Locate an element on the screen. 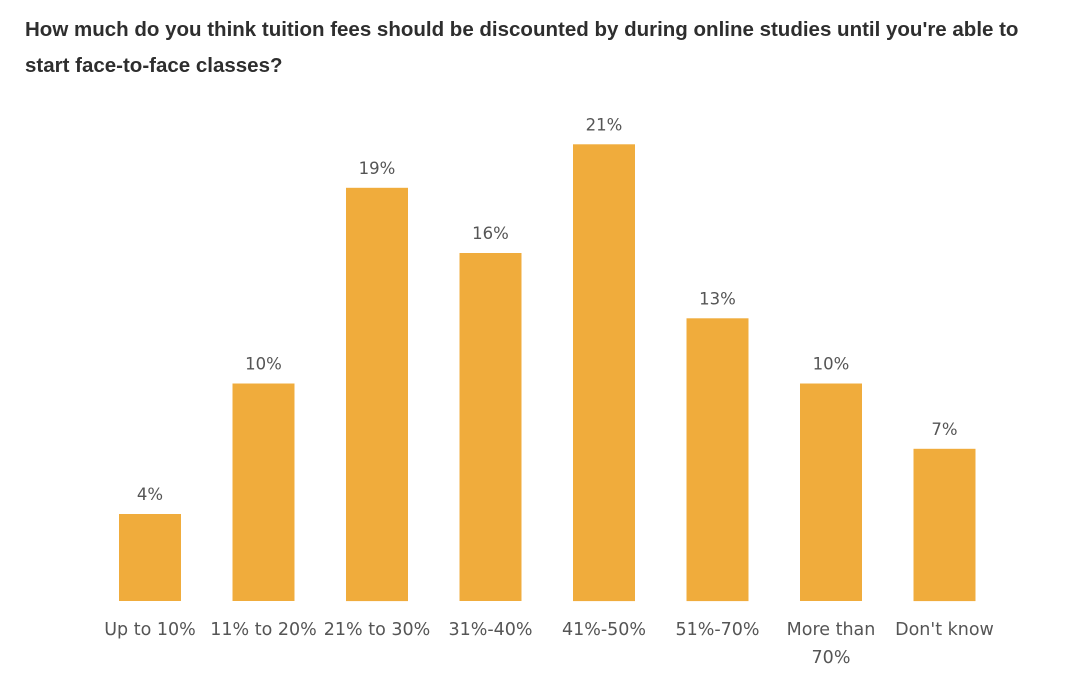 The height and width of the screenshot is (675, 1080). x-tick-label: More than is located at coordinates (831, 630).